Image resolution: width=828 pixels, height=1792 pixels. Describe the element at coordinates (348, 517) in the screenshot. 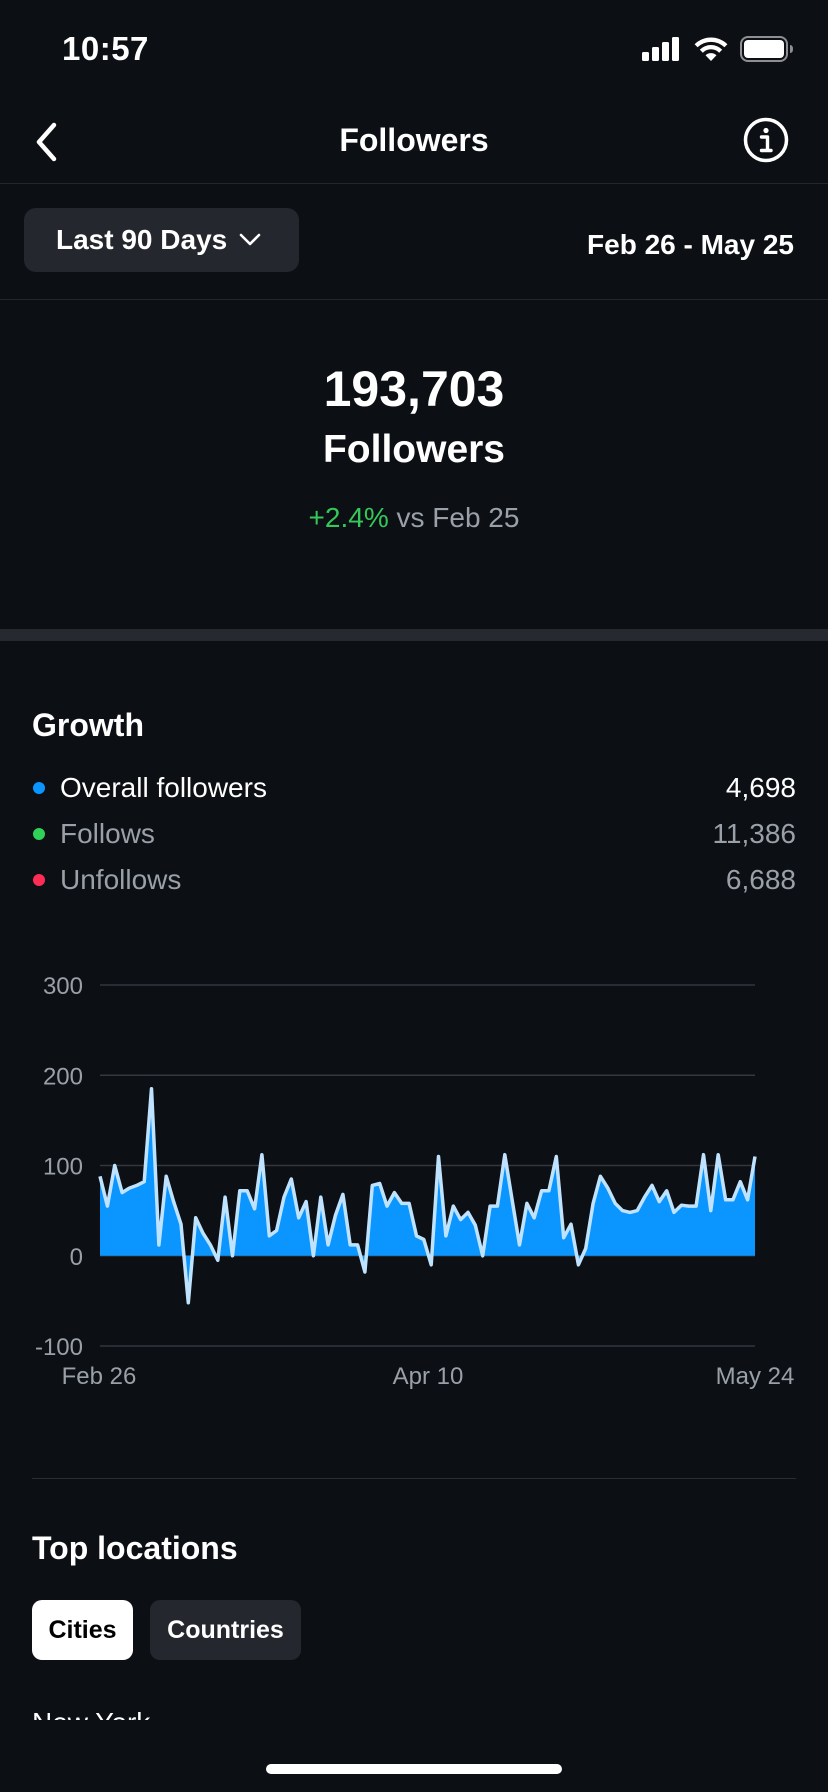

I see `change-percent: +2.4%` at that location.